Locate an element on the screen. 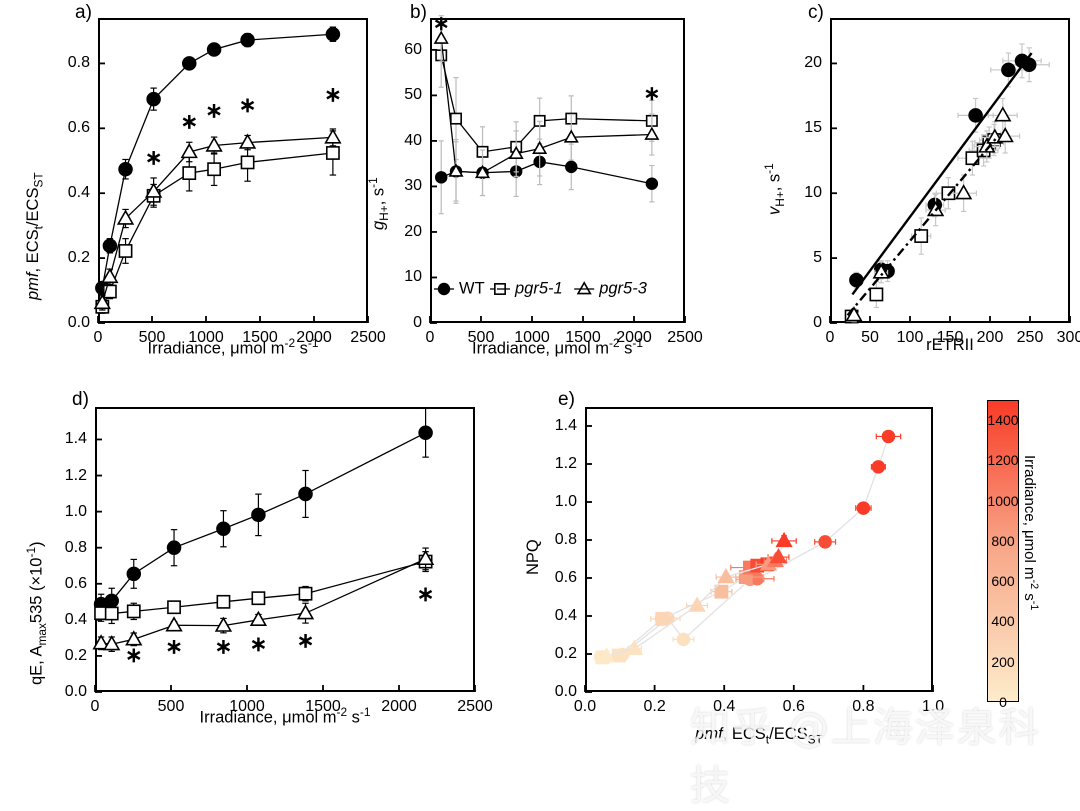  panel-a-plotbox is located at coordinates (233, 170).